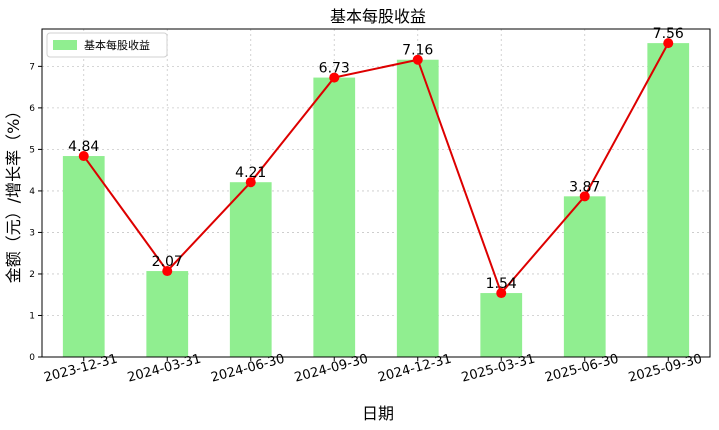 The image size is (719, 430). Describe the element at coordinates (13, 193) in the screenshot. I see `y-axis-label: 金额（元）/增长率（%）` at that location.